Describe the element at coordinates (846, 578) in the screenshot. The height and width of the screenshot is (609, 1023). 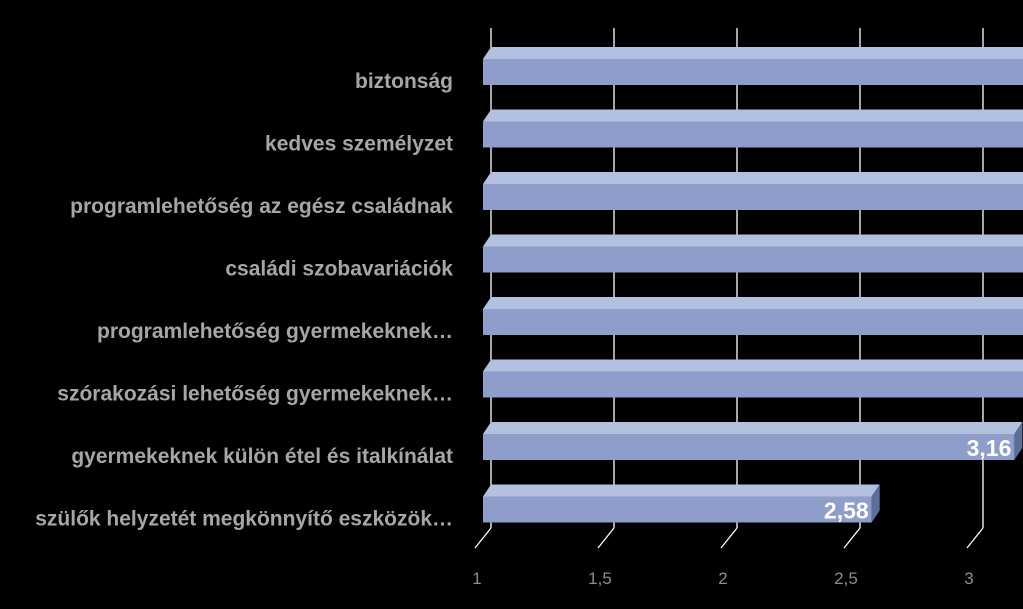
I see `x-tick-label: 2,5` at that location.